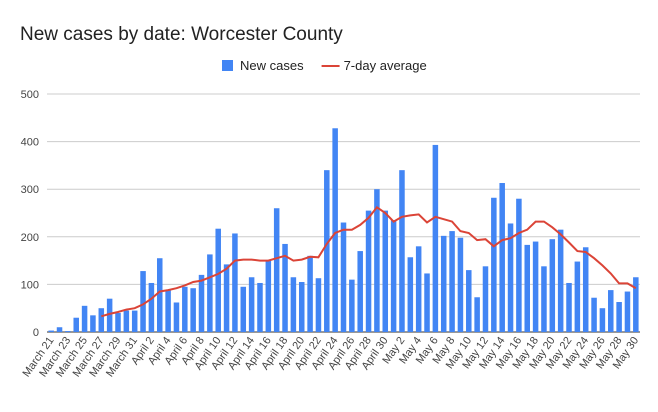 The height and width of the screenshot is (412, 658). Describe the element at coordinates (30, 238) in the screenshot. I see `y-tick-label: 200` at that location.